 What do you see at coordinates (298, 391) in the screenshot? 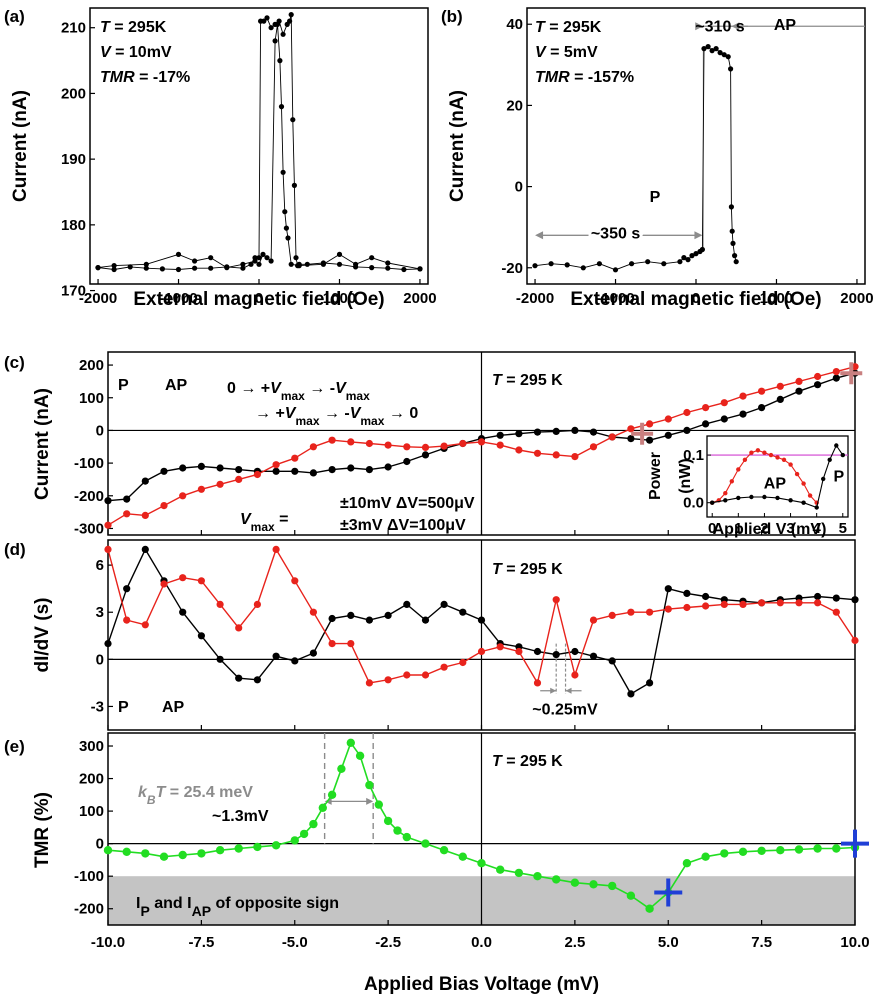
I see `panel-c-sweep-line1: 0 → +Vmax → -Vmax` at bounding box center [298, 391].